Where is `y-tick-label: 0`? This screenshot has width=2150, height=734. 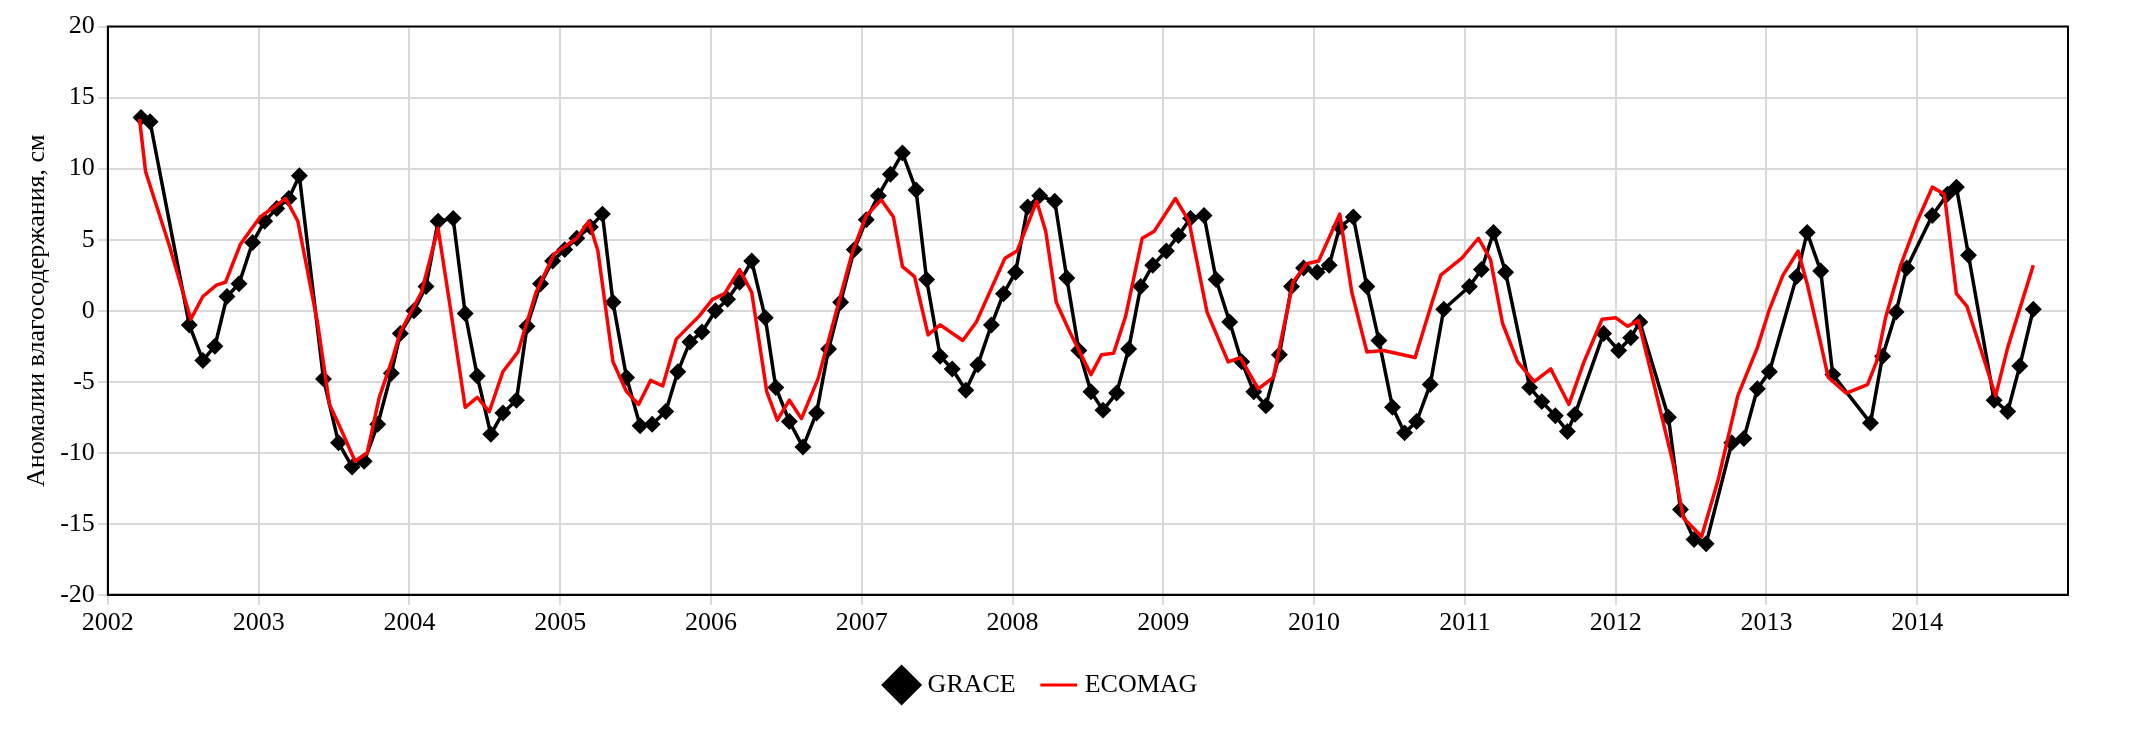
y-tick-label: 0 is located at coordinates (88, 309).